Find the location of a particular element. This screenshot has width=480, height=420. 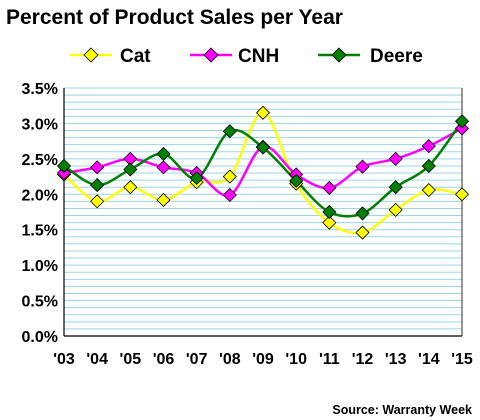

source-note: Source: Warranty Week is located at coordinates (402, 410).